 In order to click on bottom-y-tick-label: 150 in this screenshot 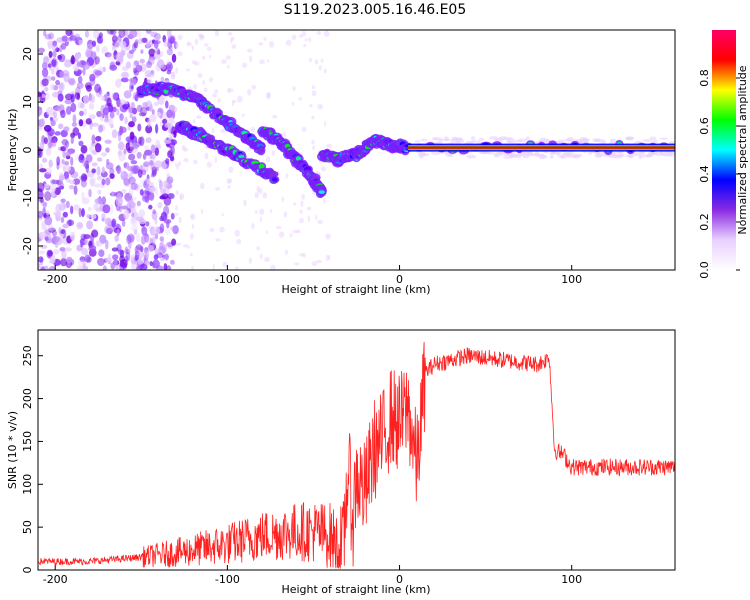, I will do `click(27, 441)`.